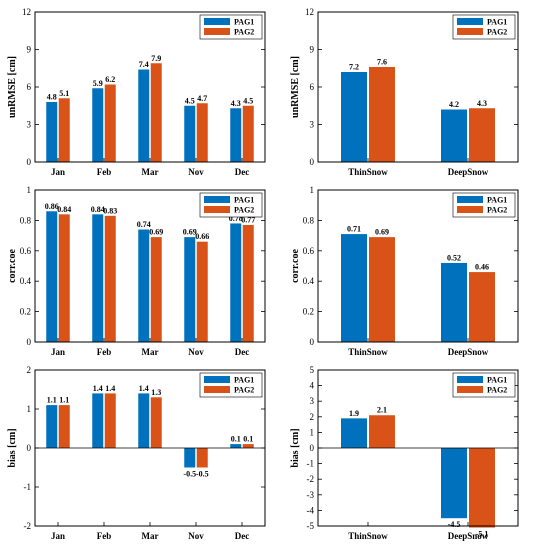  Describe the element at coordinates (354, 229) in the screenshot. I see `data-label: 0.71` at that location.